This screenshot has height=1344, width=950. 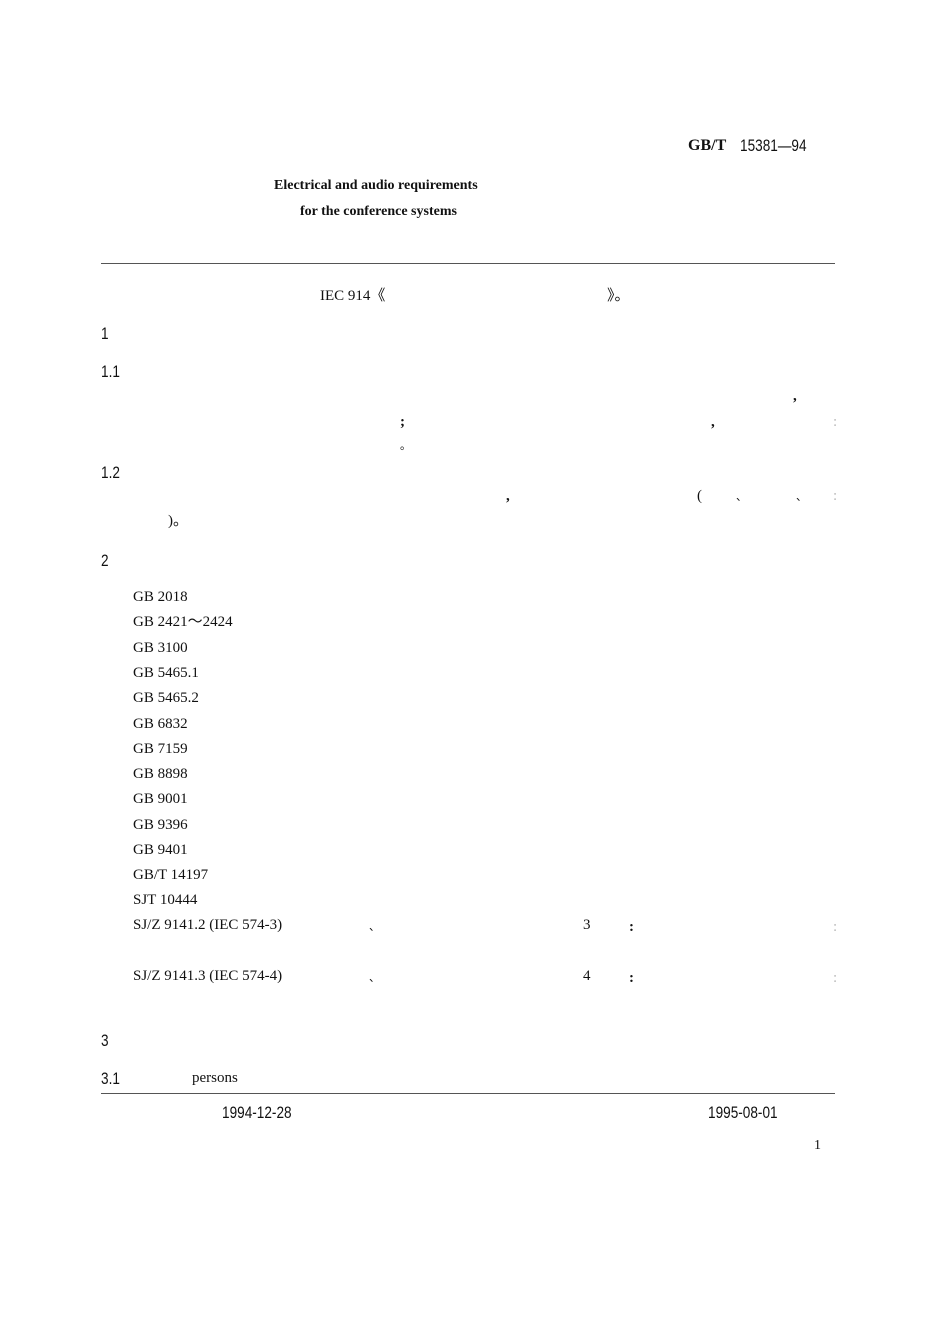 I want to click on section-1-1: 1.1, so click(x=110, y=371).